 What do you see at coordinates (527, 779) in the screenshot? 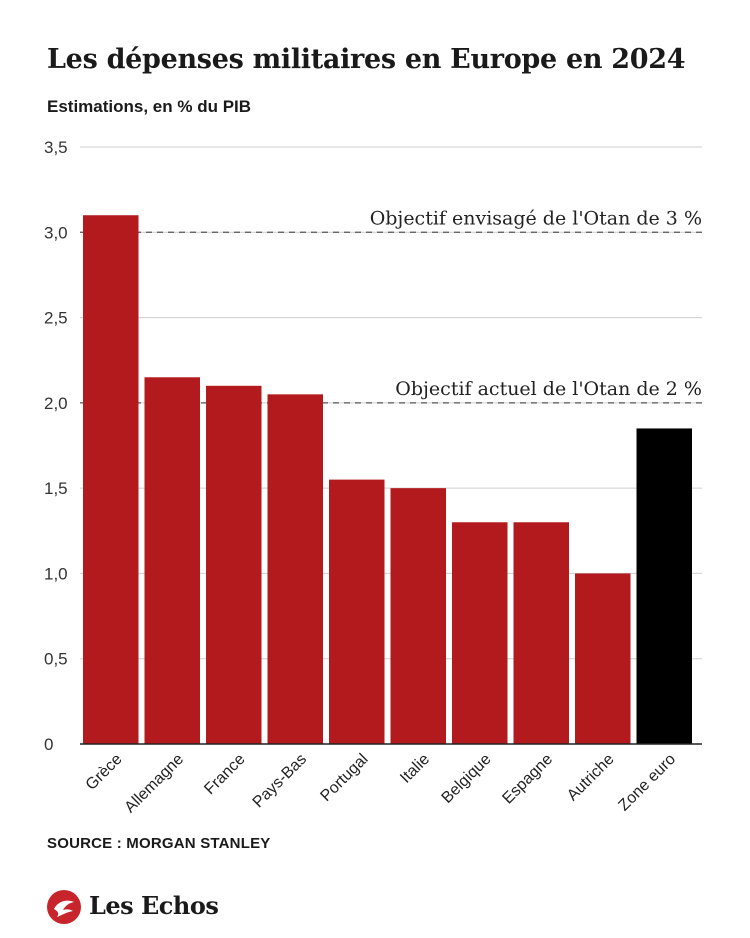
I see `x-tick-label: Espagne` at bounding box center [527, 779].